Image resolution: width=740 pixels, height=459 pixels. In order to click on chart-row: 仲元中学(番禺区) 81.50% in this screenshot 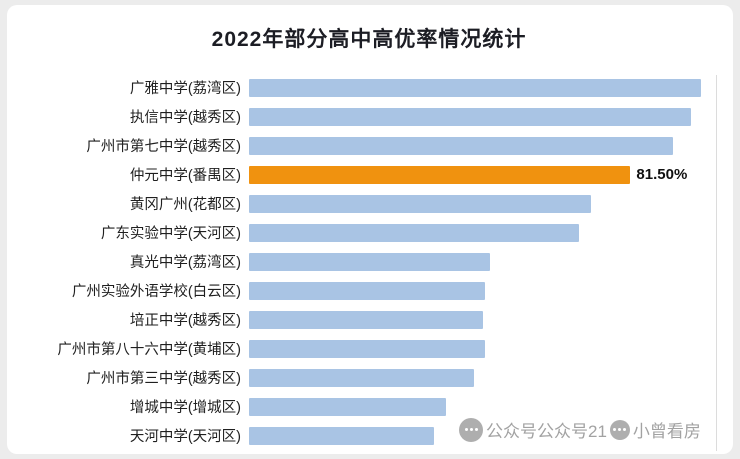, I will do `click(369, 174)`.